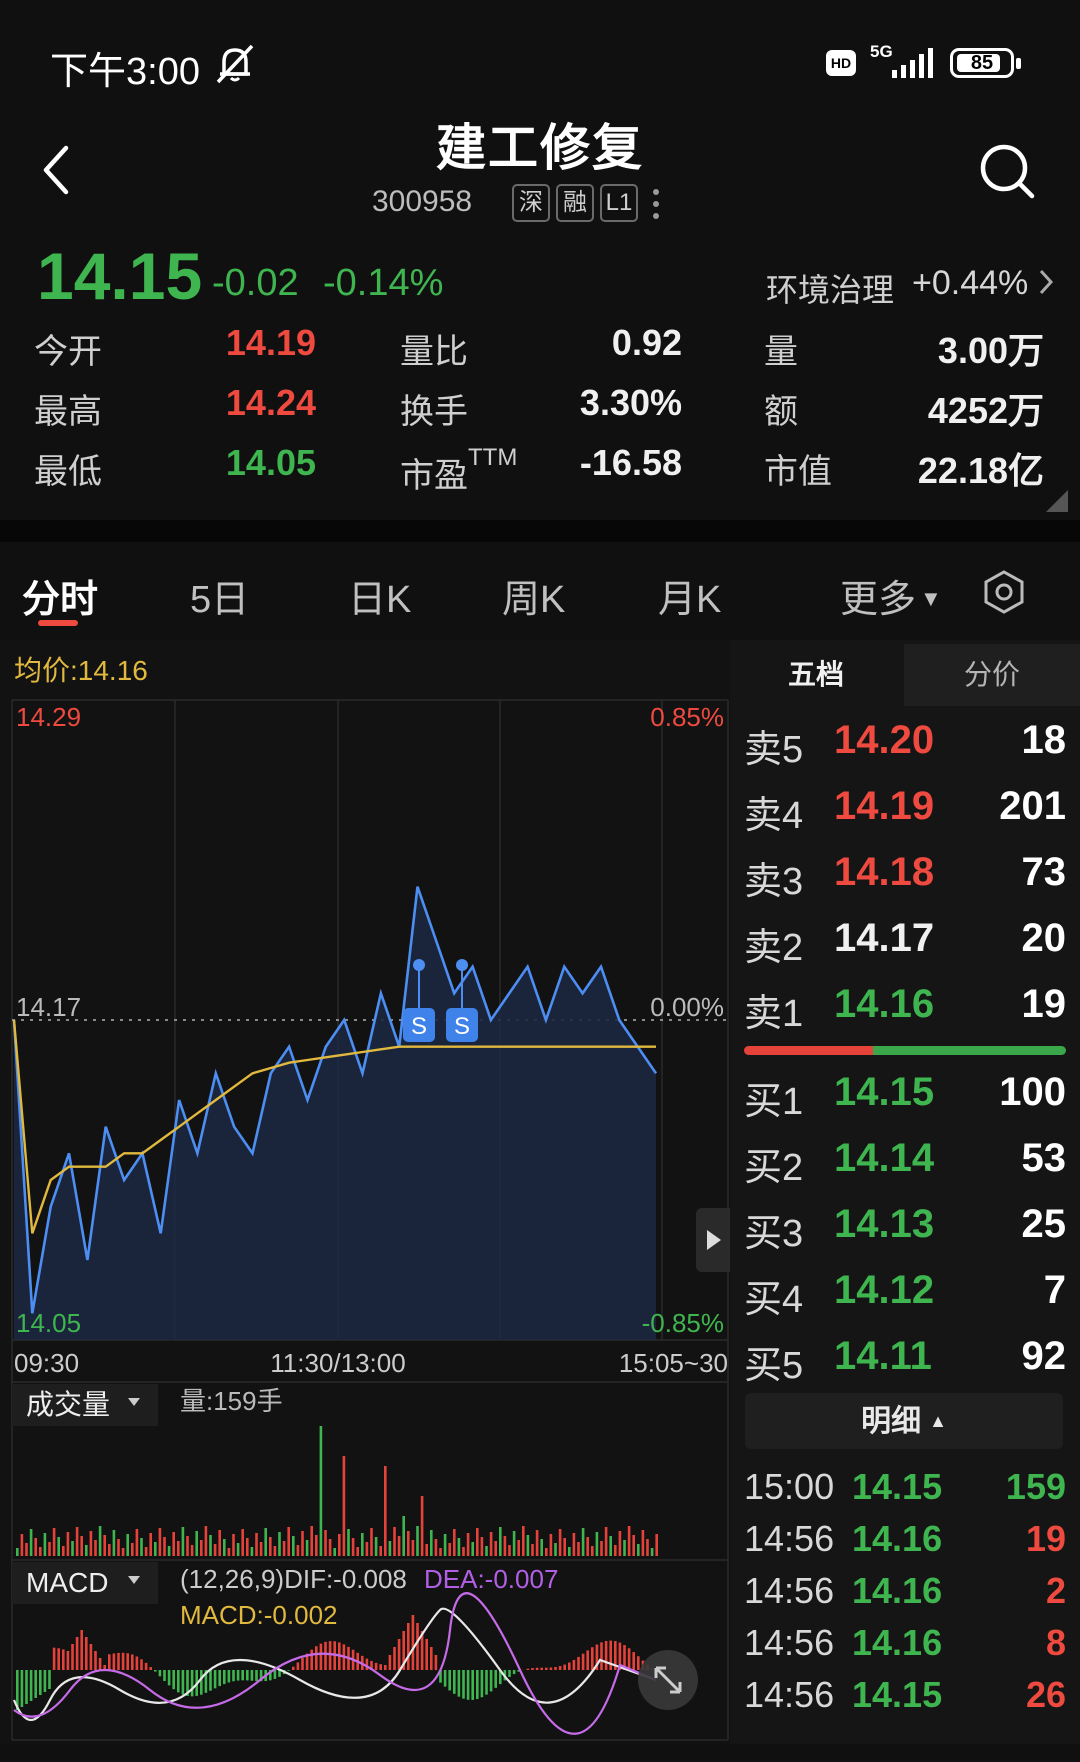  What do you see at coordinates (905, 1367) in the screenshot?
I see `bid-row: 买5 14.11 92` at bounding box center [905, 1367].